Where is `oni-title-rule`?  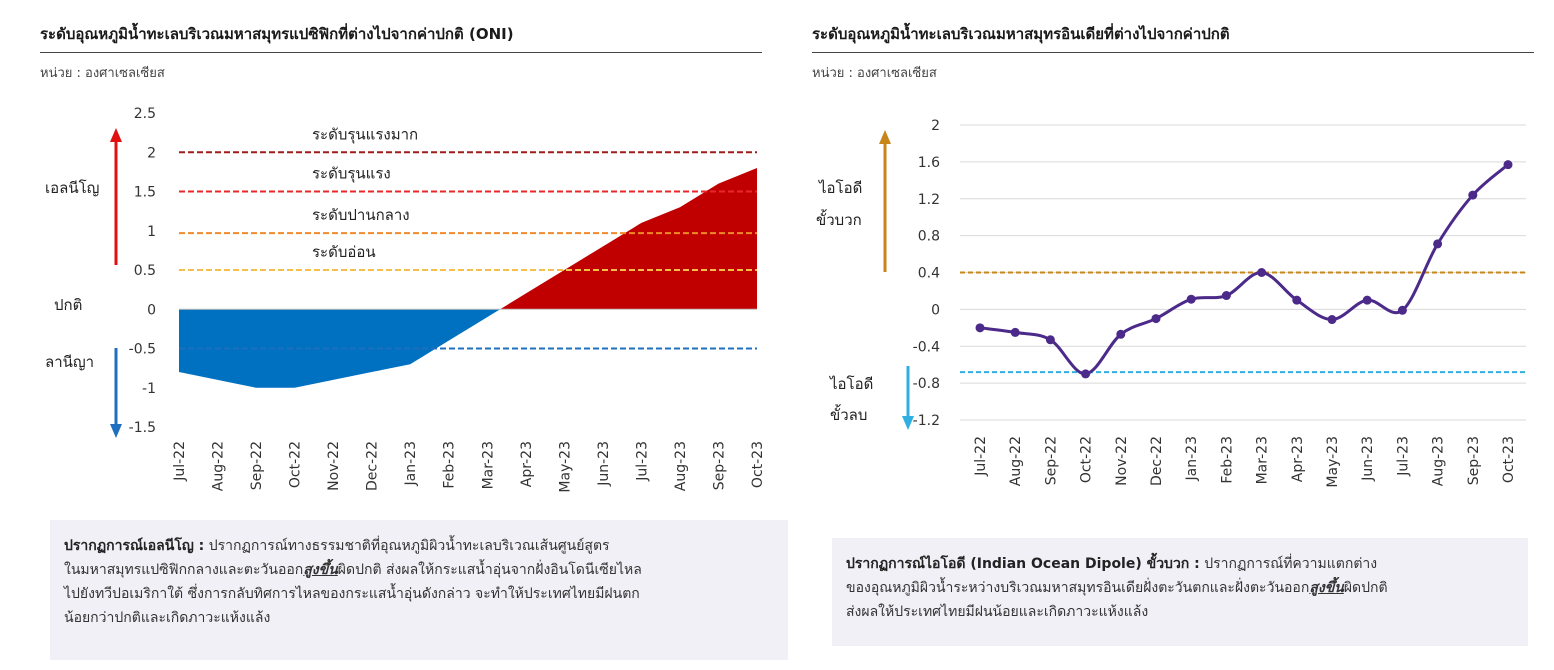 oni-title-rule is located at coordinates (401, 52).